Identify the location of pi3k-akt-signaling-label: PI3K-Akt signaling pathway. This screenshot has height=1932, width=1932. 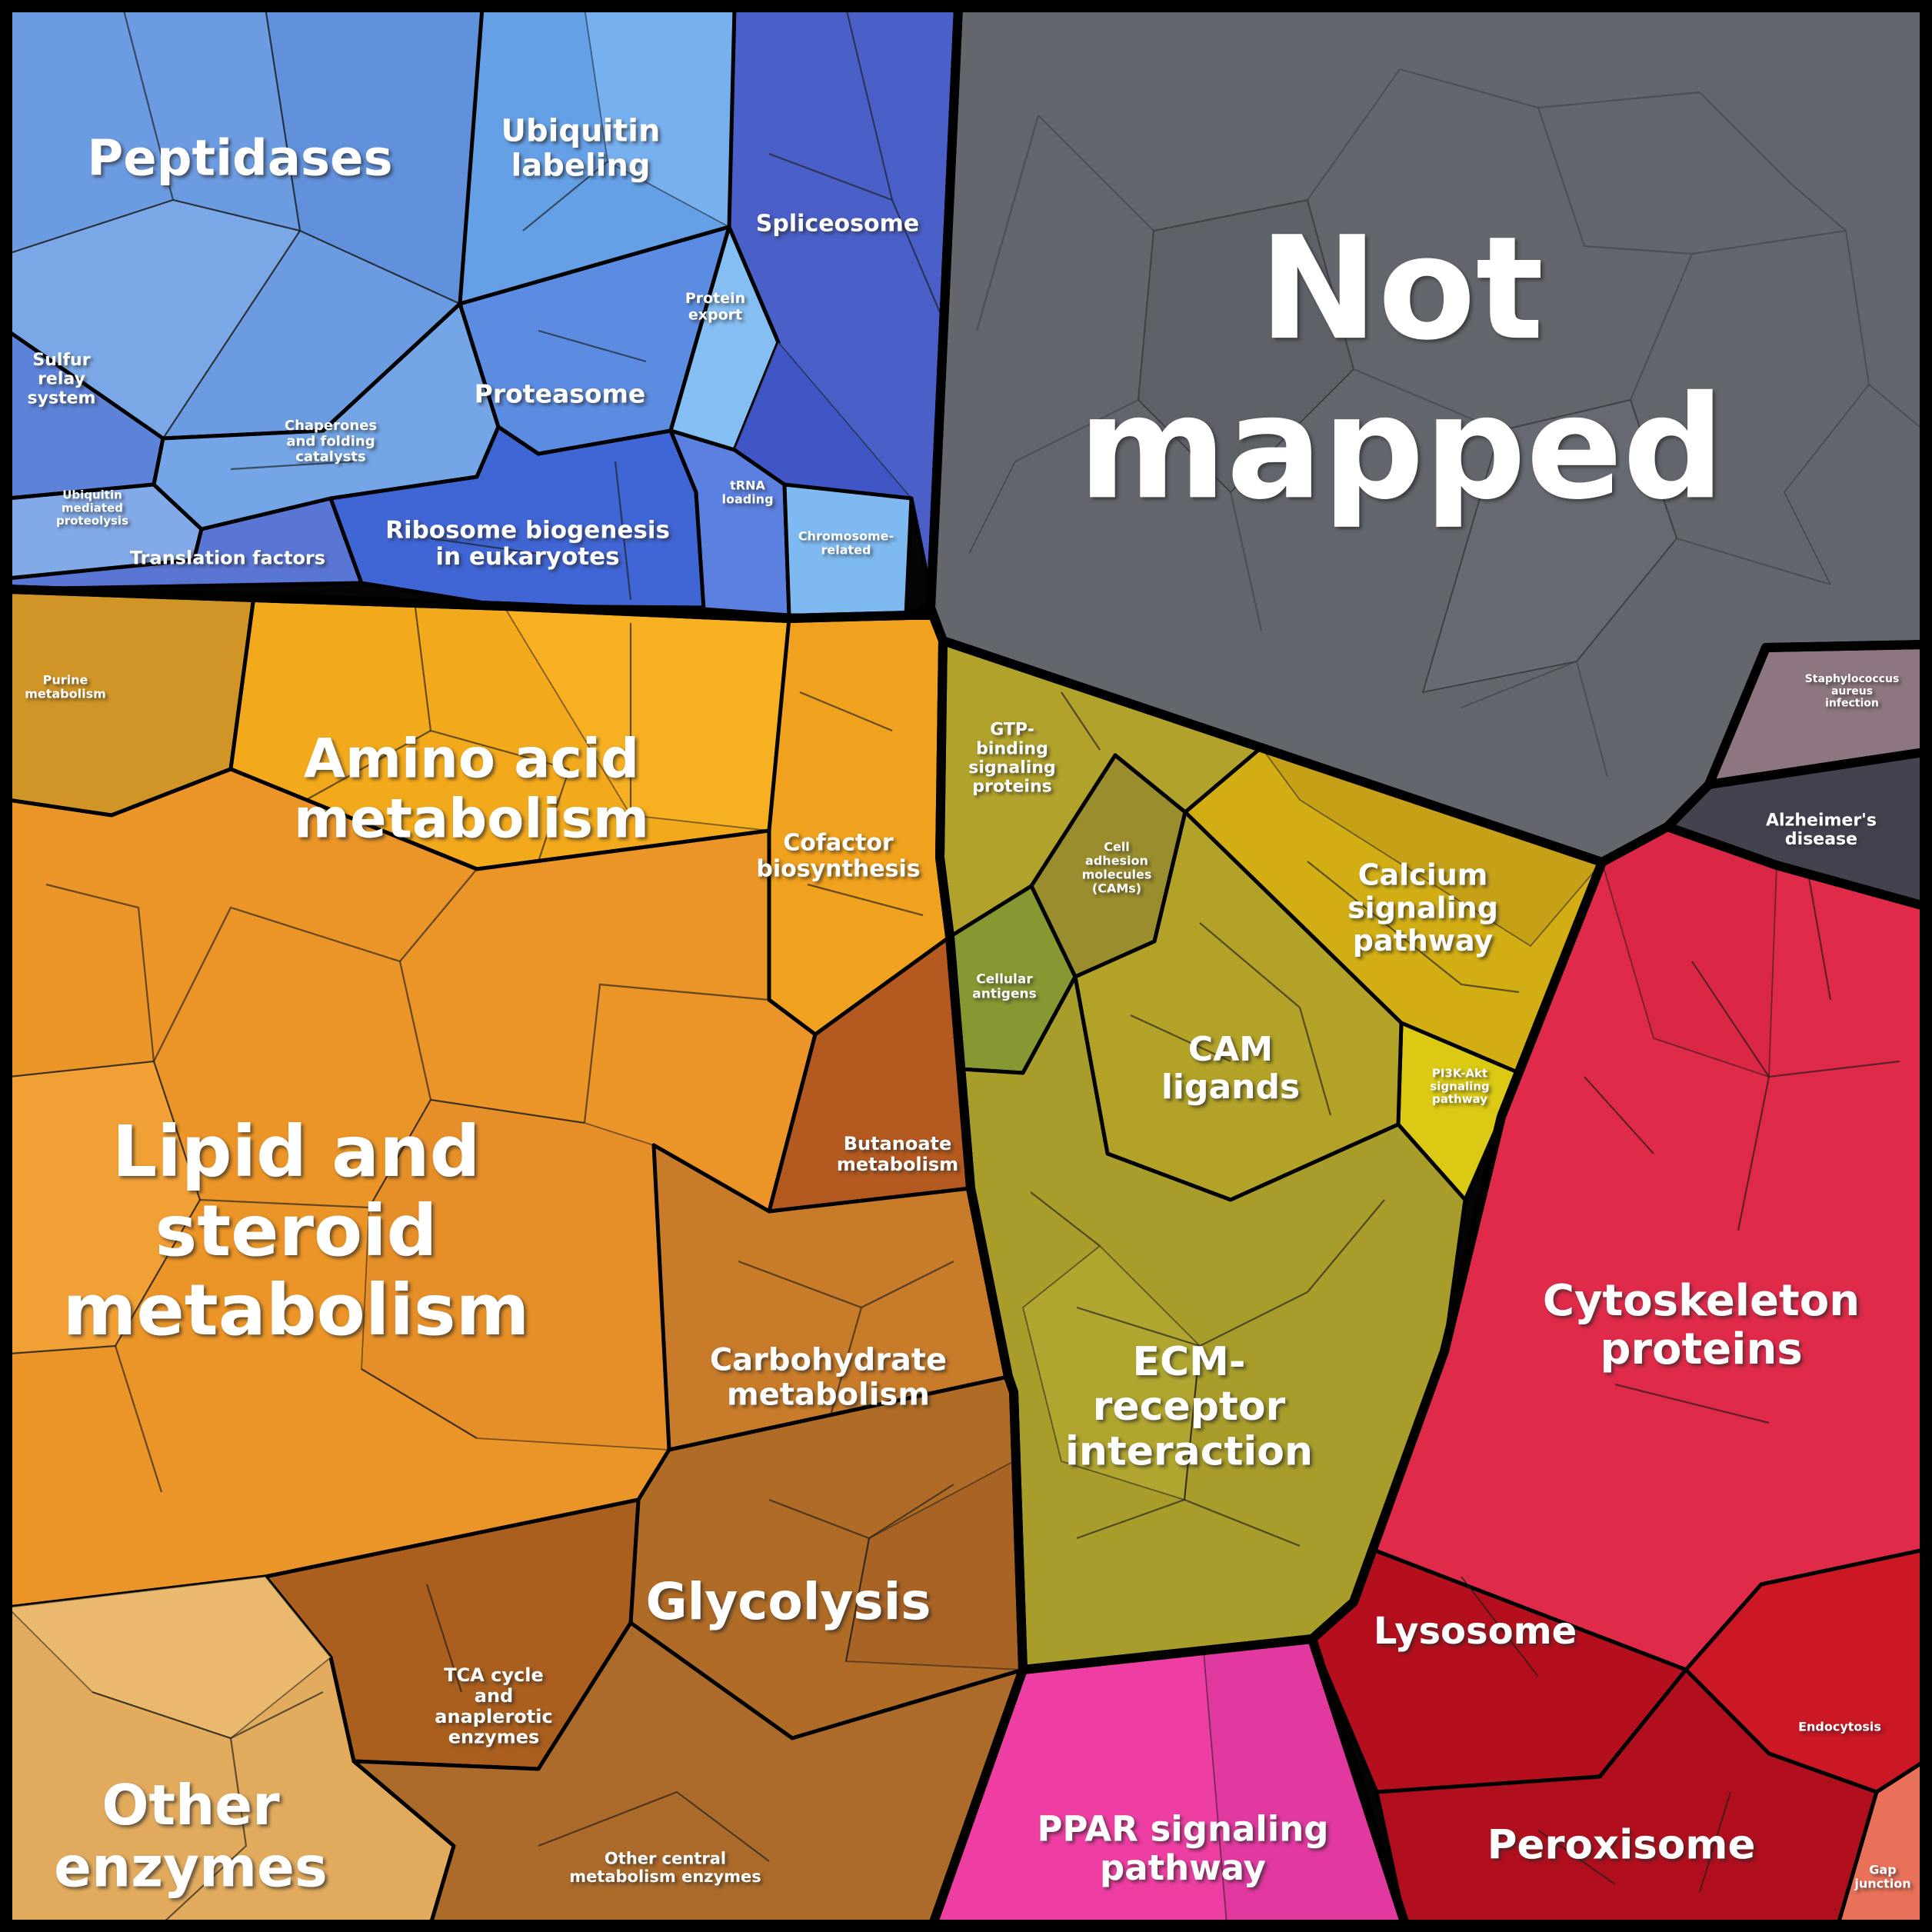
(1459, 1086).